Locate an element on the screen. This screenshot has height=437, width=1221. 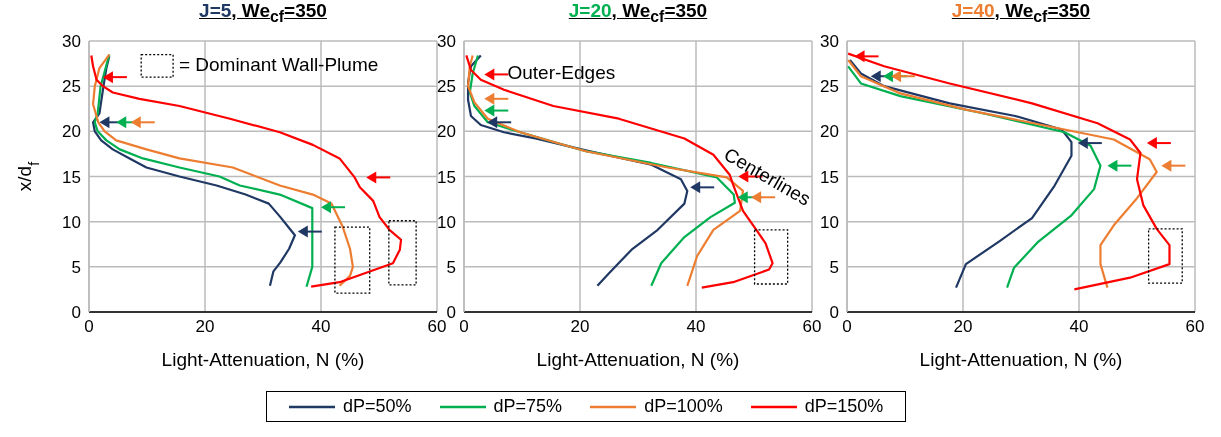
chart-title: J=5, We$_{cf}$=350 is located at coordinates (263, 12).